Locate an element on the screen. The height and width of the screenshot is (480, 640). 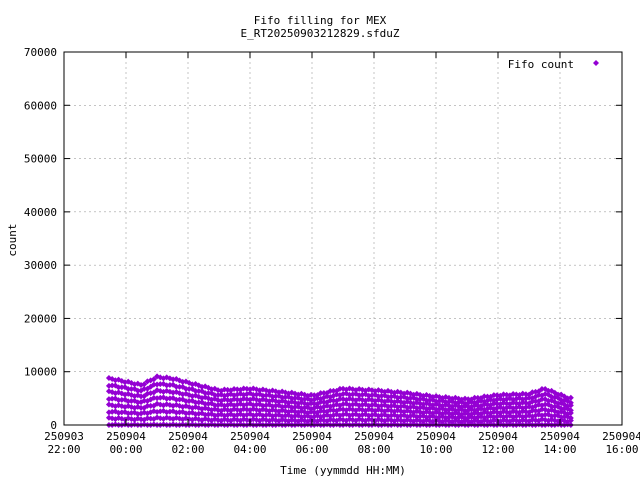
chart-title-line-2: E_RT20250903212829.sfduZ is located at coordinates (320, 33).